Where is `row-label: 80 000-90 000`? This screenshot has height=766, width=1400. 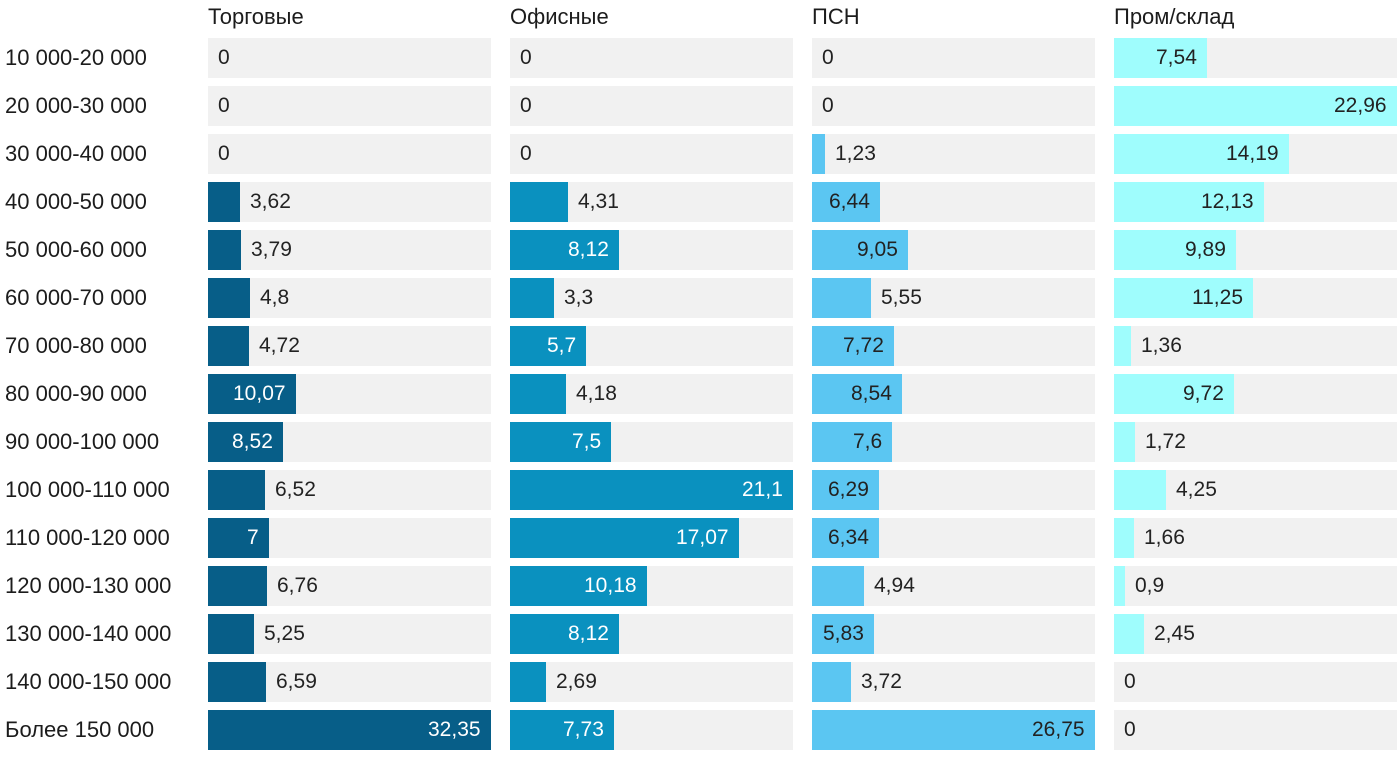 row-label: 80 000-90 000 is located at coordinates (76, 393).